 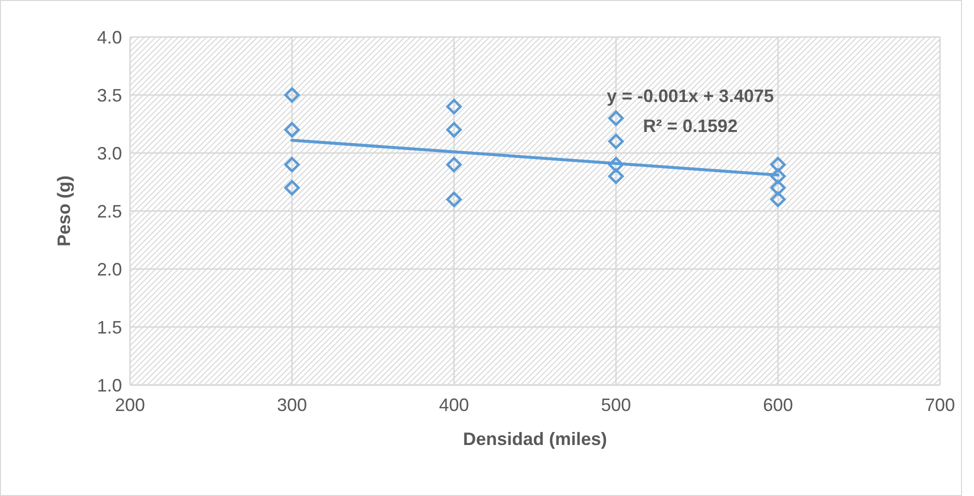 What do you see at coordinates (109, 153) in the screenshot?
I see `y-tick-label: 3.0` at bounding box center [109, 153].